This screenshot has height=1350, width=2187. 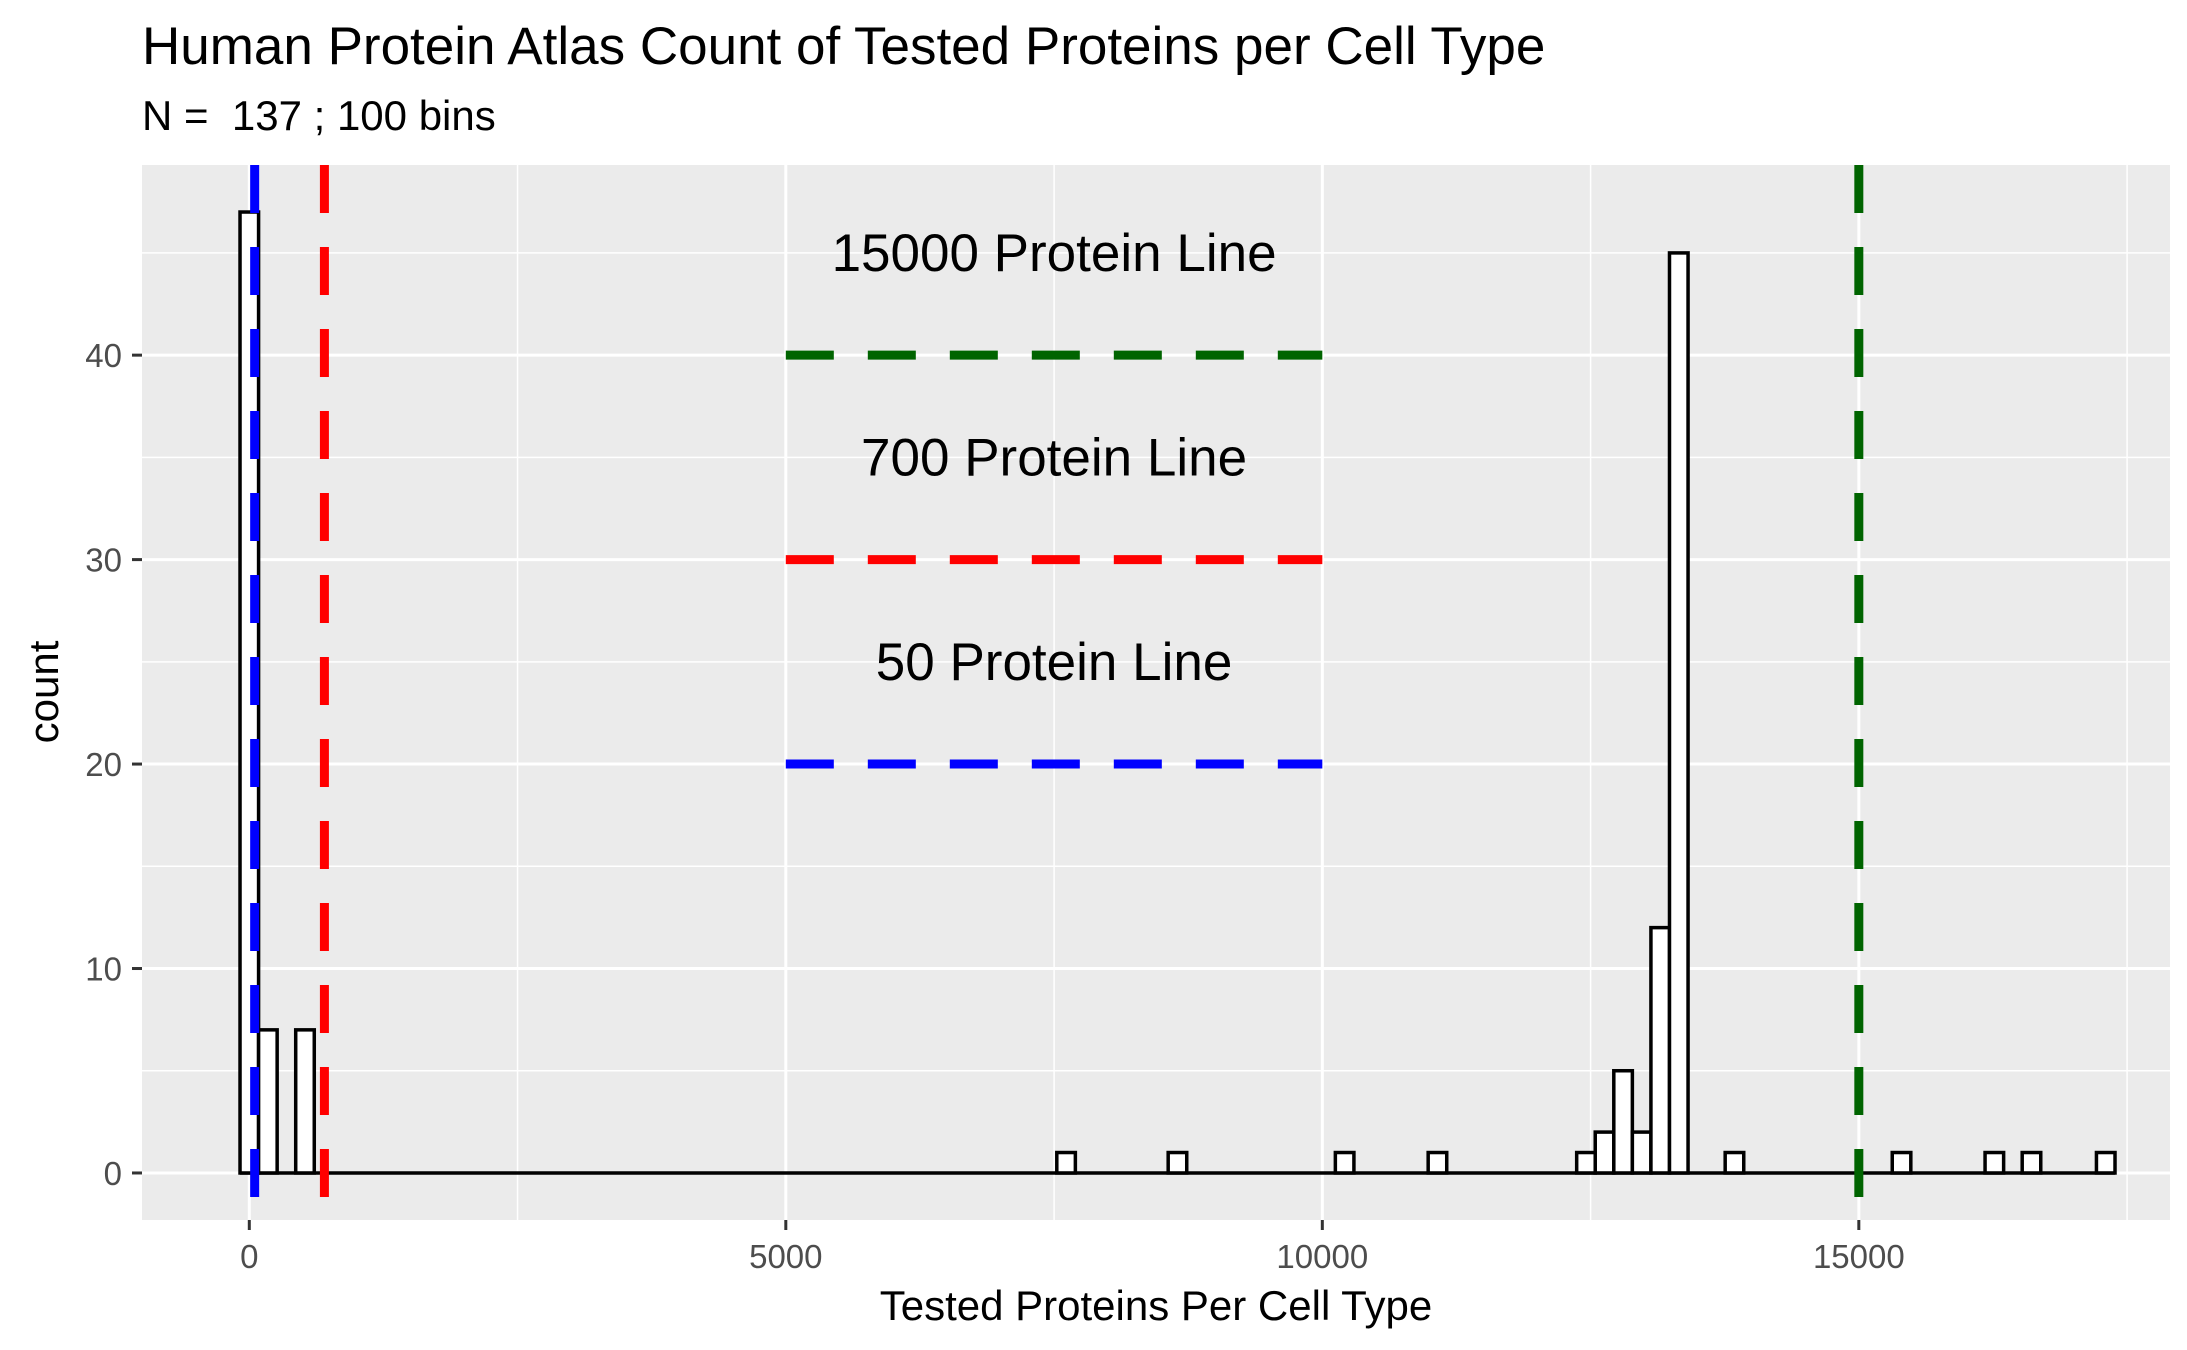 I want to click on y-tick-label: 20, so click(x=103, y=764).